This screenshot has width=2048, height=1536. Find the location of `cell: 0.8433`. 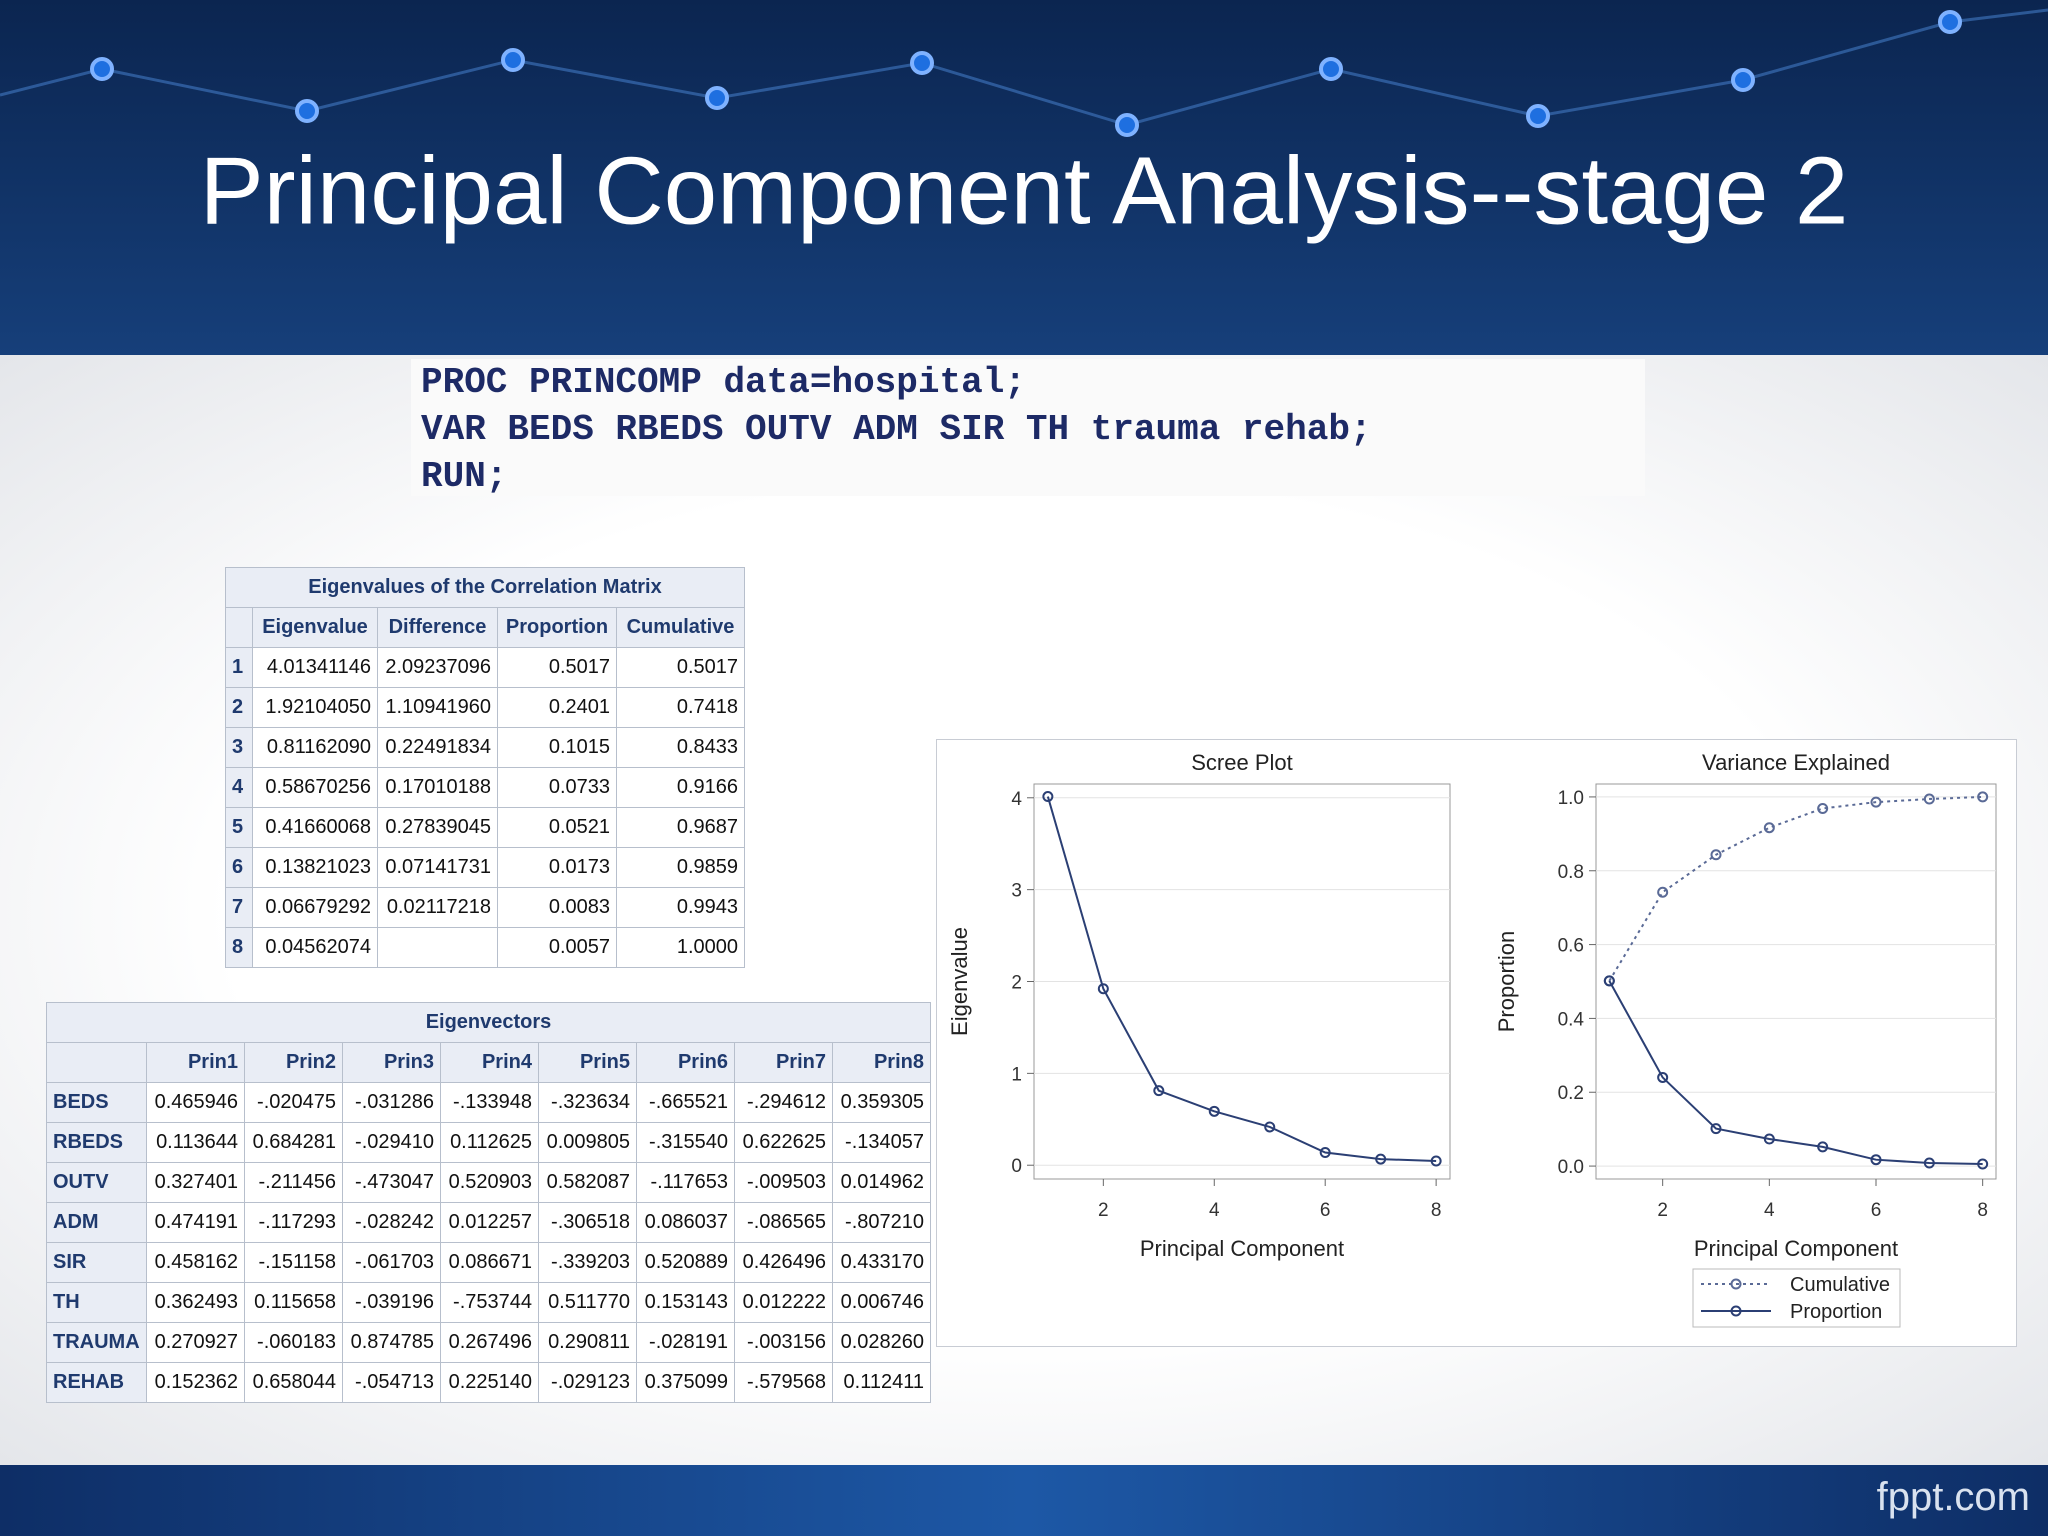

cell: 0.8433 is located at coordinates (680, 747).